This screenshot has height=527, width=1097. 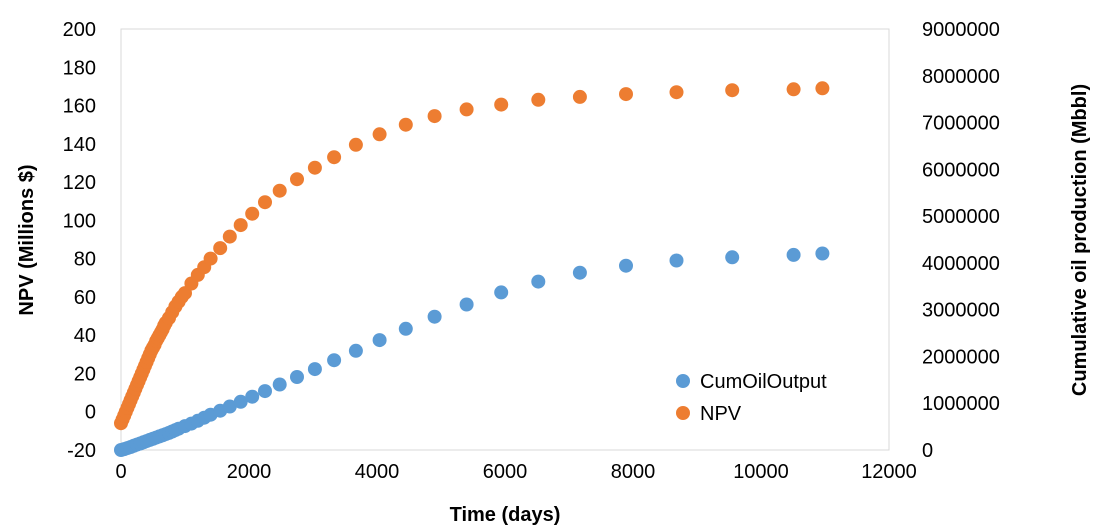 What do you see at coordinates (79, 145) in the screenshot?
I see `y-tick-label: 140` at bounding box center [79, 145].